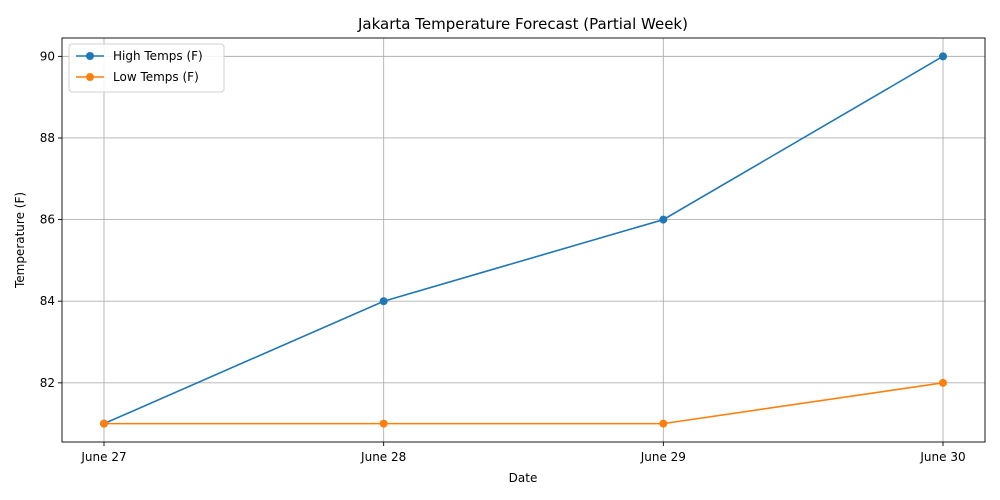 The height and width of the screenshot is (500, 1000). I want to click on y-tick-label: 84, so click(47, 301).